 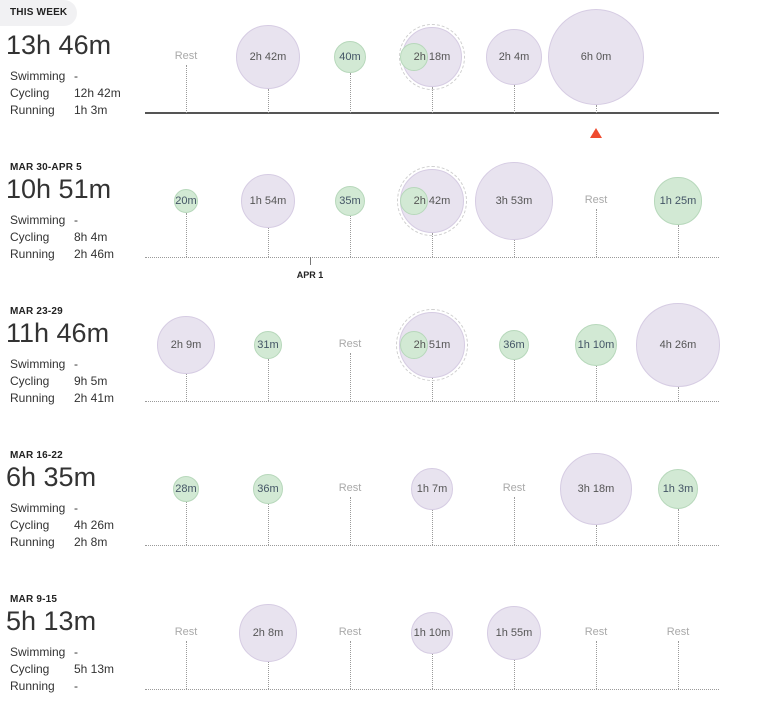 I want to click on sport-stat-row: Cycling 12h 42m, so click(x=65, y=93).